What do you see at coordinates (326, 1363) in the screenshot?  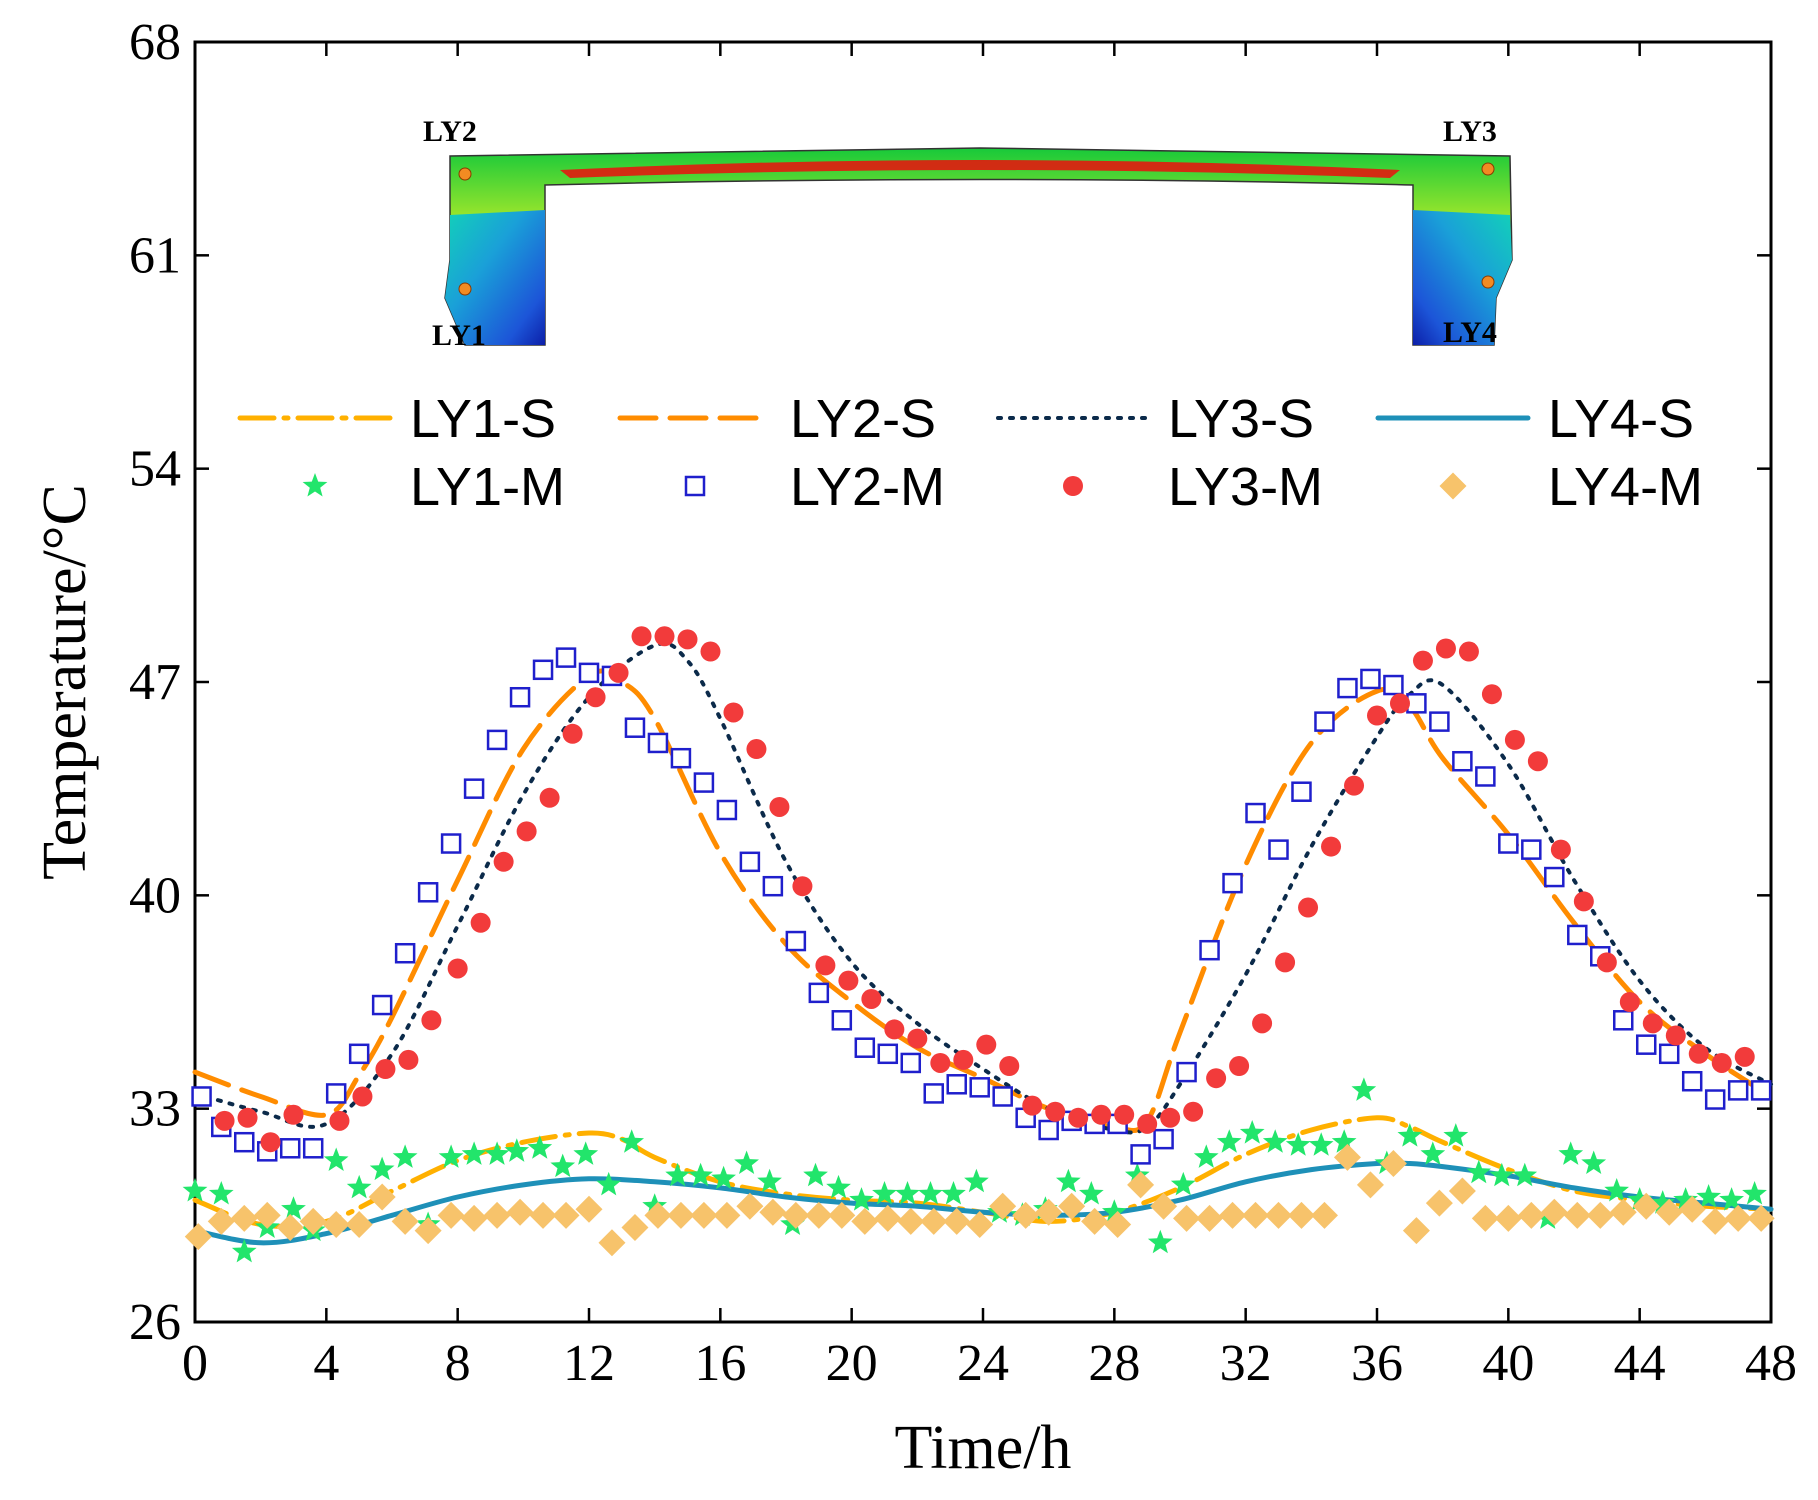 I see `x-tick-label: 4` at bounding box center [326, 1363].